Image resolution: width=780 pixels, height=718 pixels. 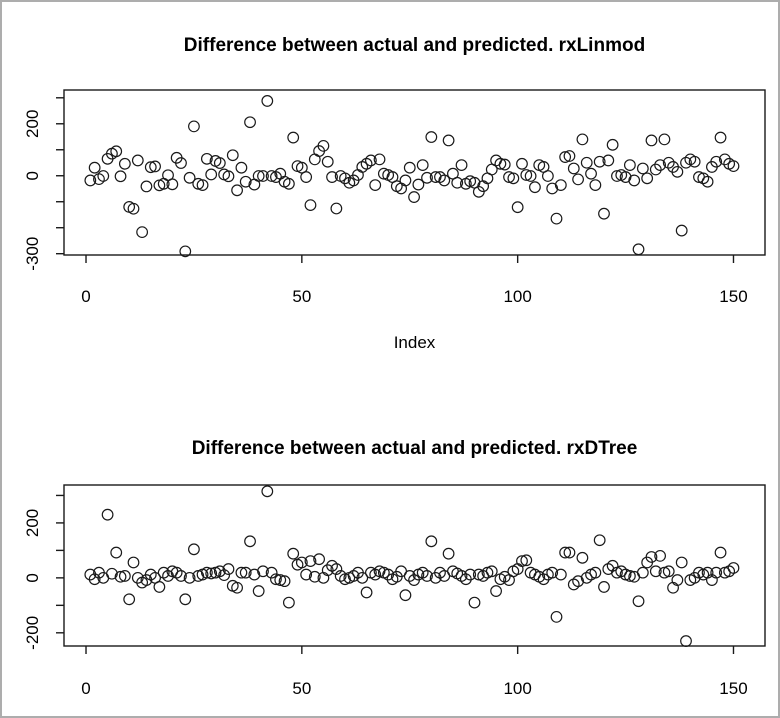 I want to click on x-tick-label: 150, so click(x=733, y=296).